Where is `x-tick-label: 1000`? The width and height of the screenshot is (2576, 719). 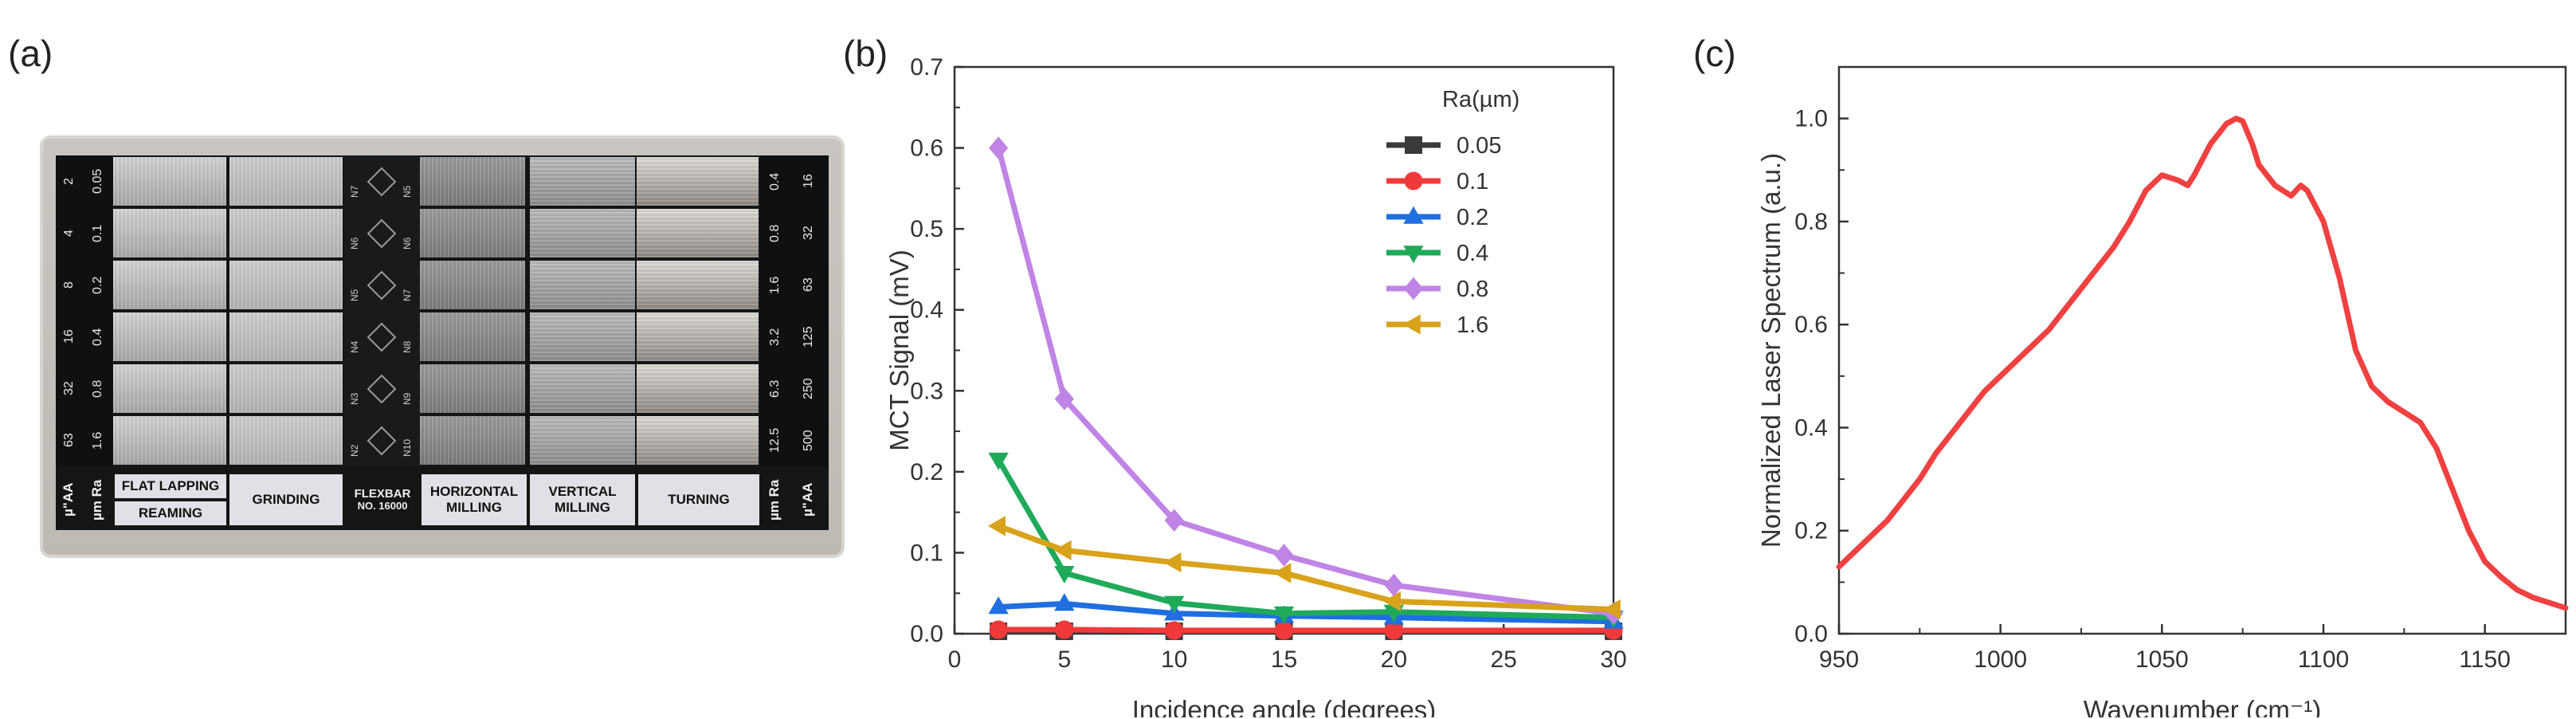
x-tick-label: 1000 is located at coordinates (2001, 659).